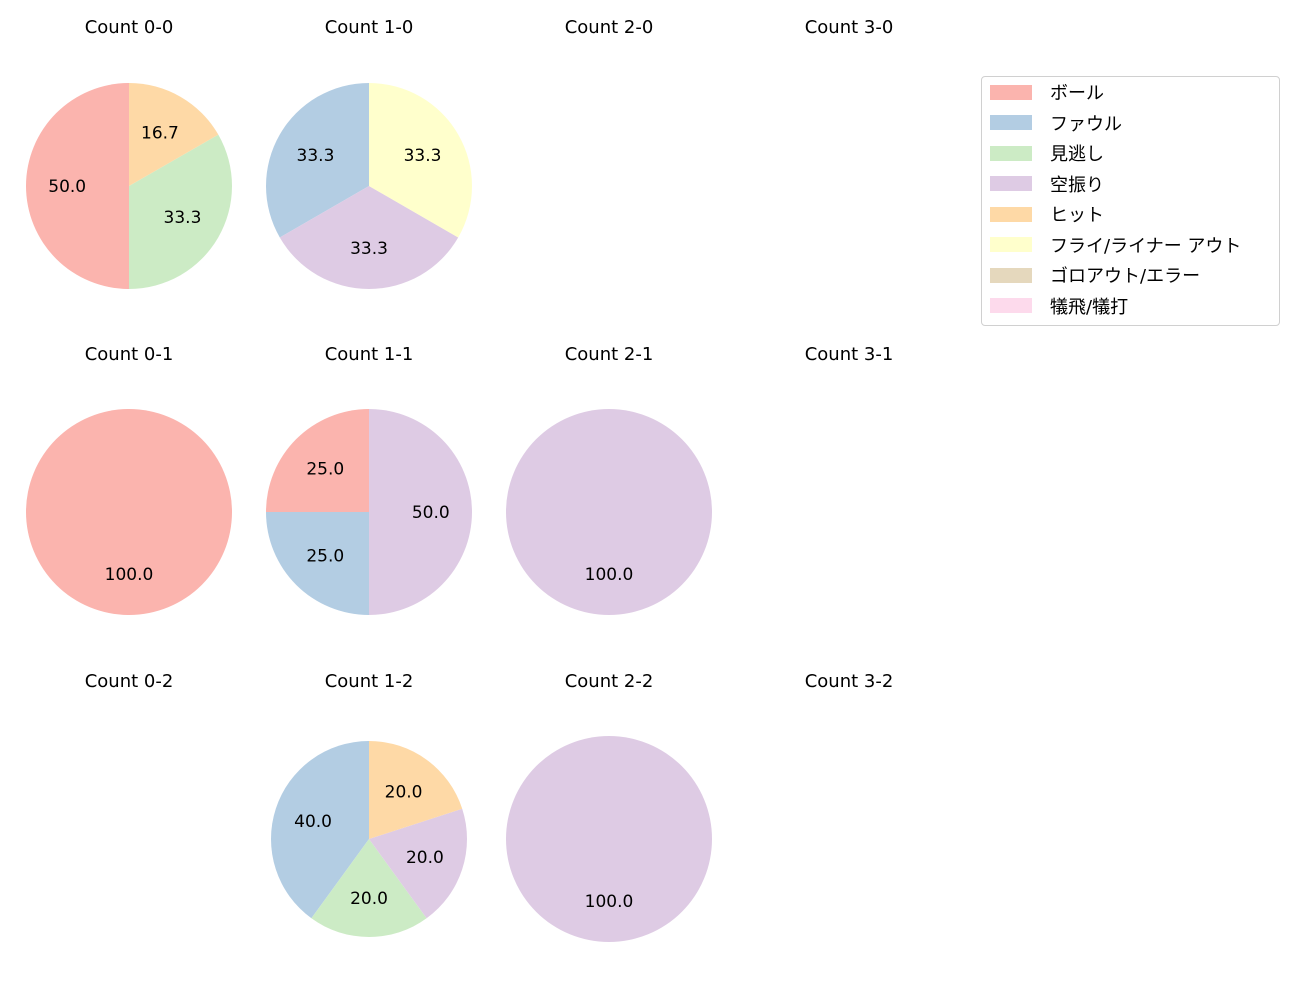 The height and width of the screenshot is (1004, 1300). I want to click on pie-count-0-1: 100.0, so click(129, 512).